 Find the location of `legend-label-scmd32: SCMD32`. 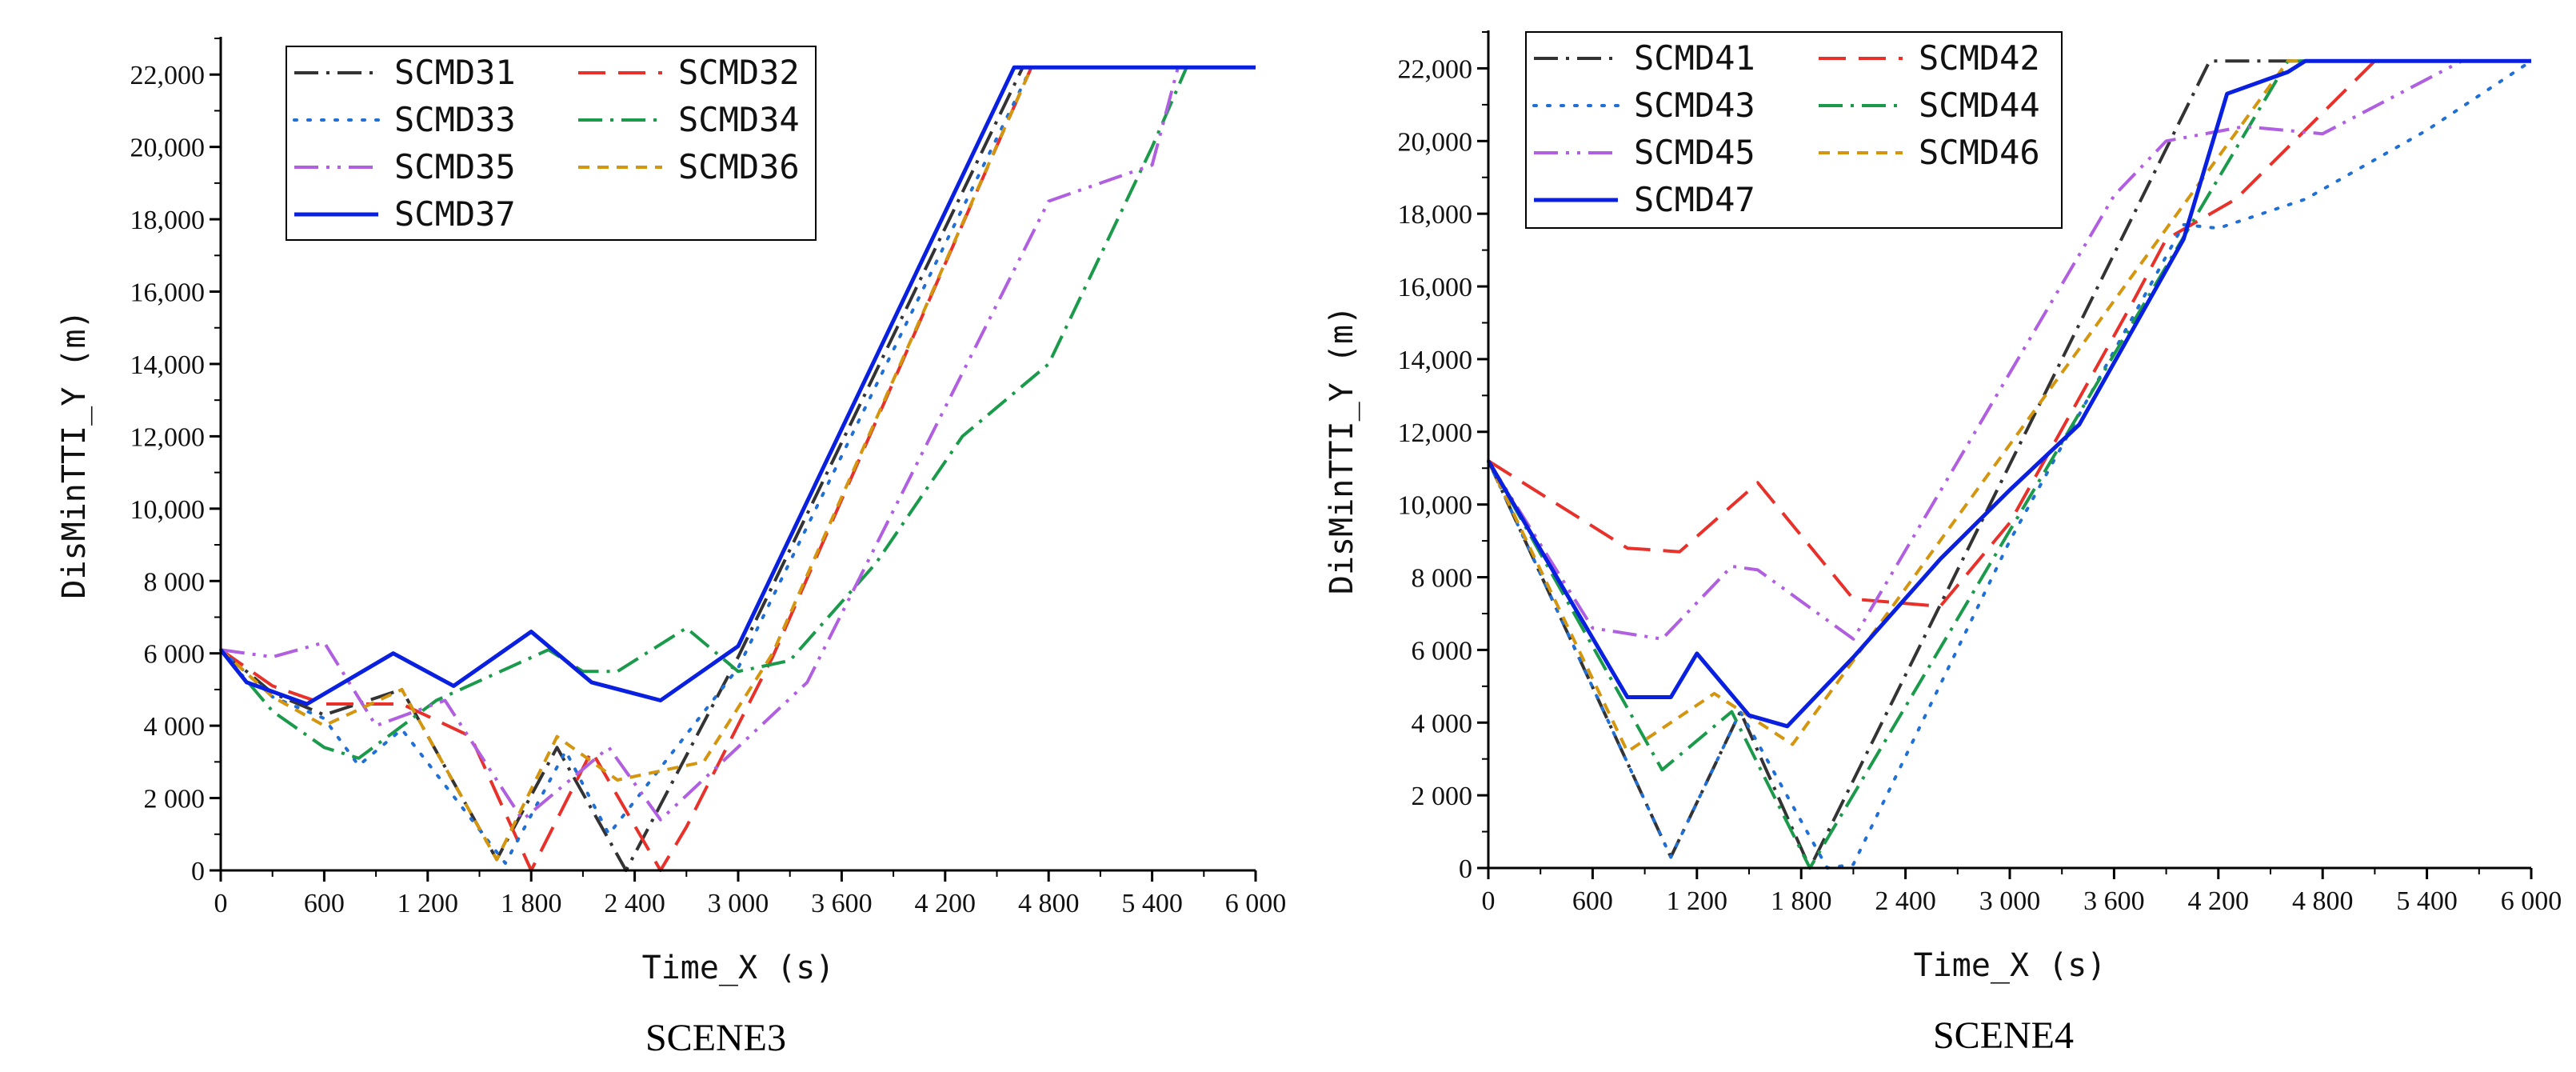

legend-label-scmd32: SCMD32 is located at coordinates (739, 72).